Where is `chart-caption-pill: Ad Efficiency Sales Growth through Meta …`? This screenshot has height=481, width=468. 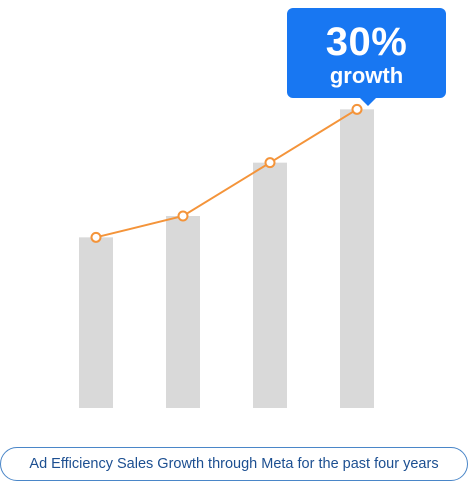
chart-caption-pill: Ad Efficiency Sales Growth through Meta … is located at coordinates (234, 464).